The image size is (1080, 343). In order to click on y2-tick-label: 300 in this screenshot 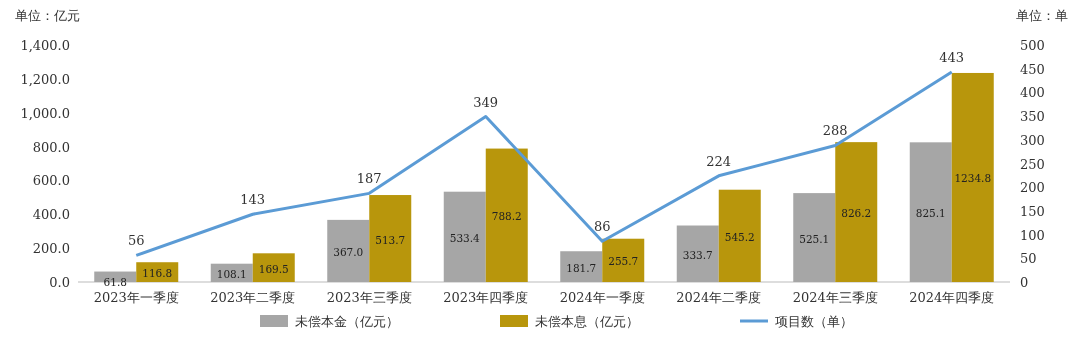, I will do `click(1032, 140)`.